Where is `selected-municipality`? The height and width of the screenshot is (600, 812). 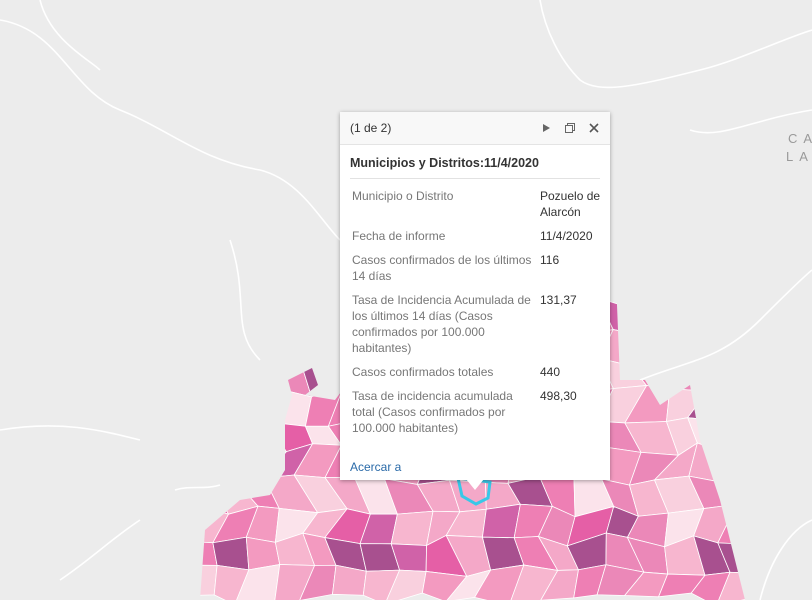
selected-municipality is located at coordinates (474, 491).